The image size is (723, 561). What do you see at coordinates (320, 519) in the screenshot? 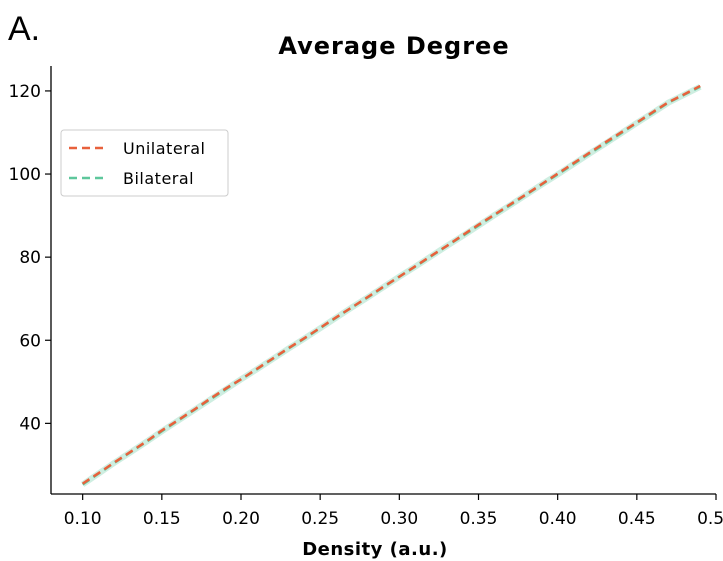
I see `x-tick-label: 0.25` at bounding box center [320, 519].